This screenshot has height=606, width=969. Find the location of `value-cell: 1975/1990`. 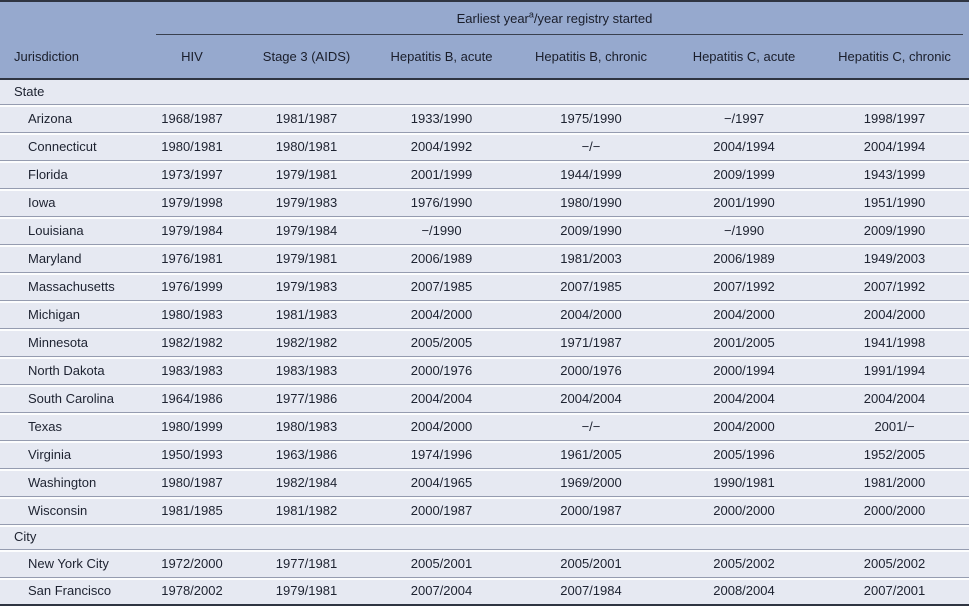

value-cell: 1975/1990 is located at coordinates (591, 117).